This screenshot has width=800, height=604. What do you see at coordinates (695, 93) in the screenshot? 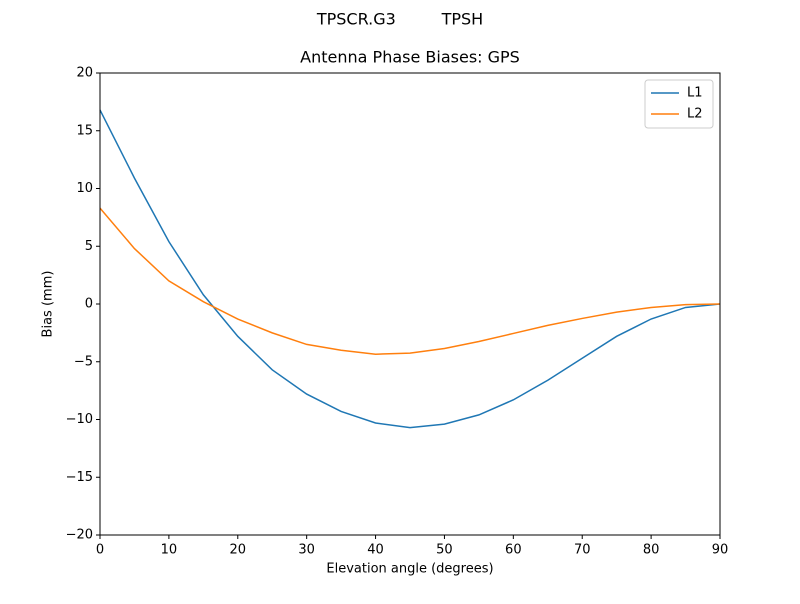
I see `legend-label: L1` at bounding box center [695, 93].